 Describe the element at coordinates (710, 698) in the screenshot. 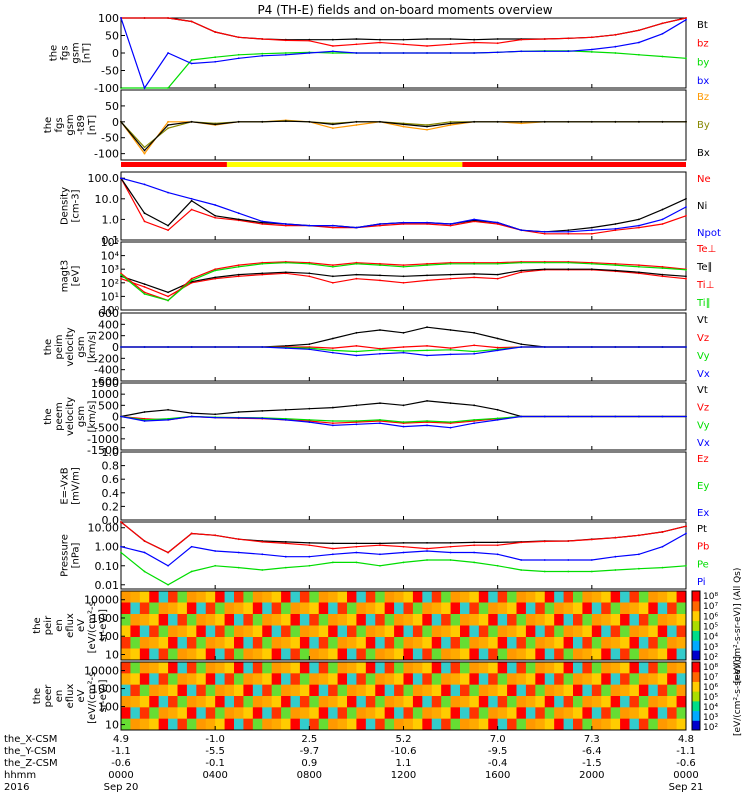

I see `colorbar-tick: 10⁵` at that location.